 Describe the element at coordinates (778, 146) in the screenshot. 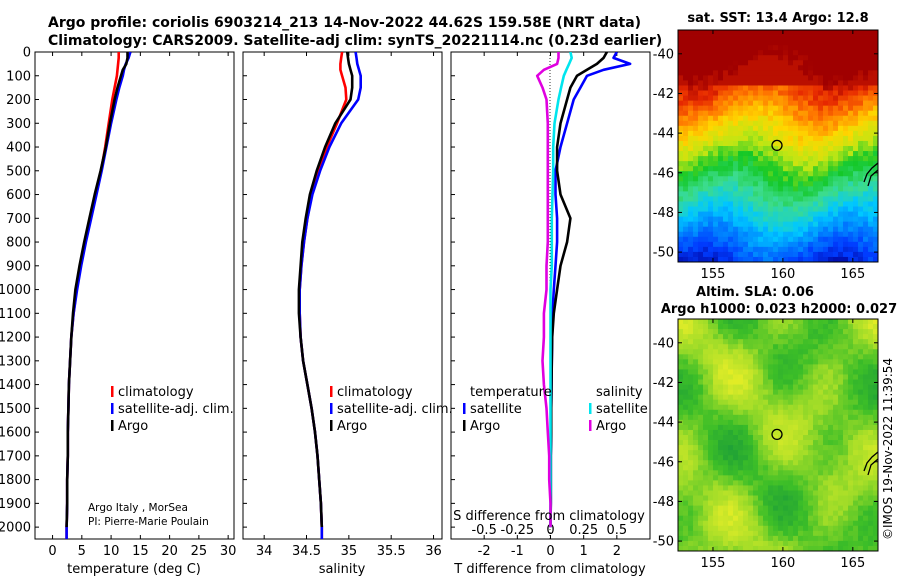

I see `sst-heatmap-cells` at that location.